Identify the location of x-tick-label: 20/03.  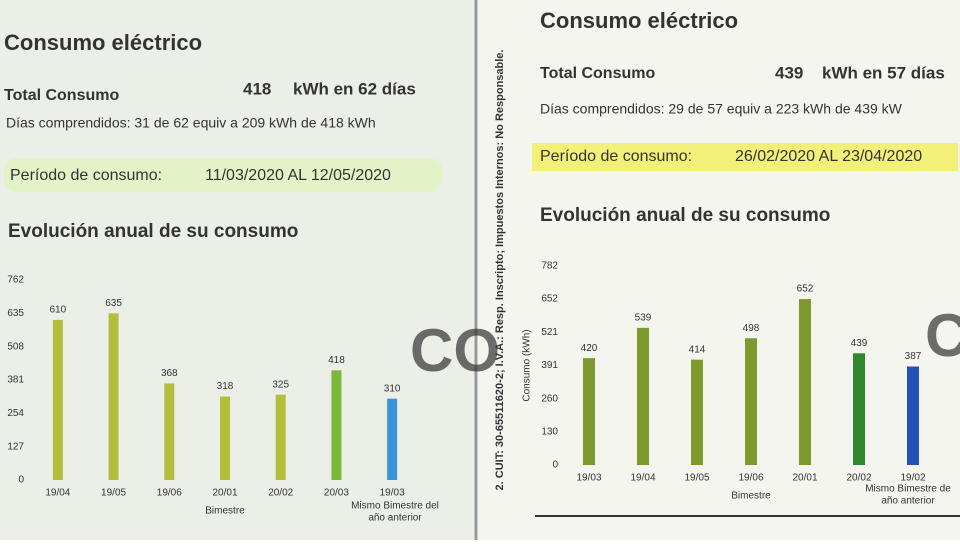
(336, 493).